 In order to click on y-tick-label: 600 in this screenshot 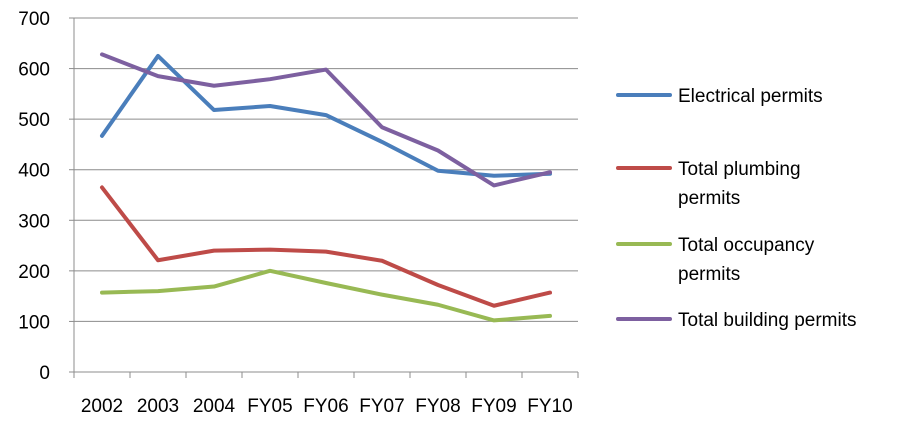, I will do `click(34, 70)`.